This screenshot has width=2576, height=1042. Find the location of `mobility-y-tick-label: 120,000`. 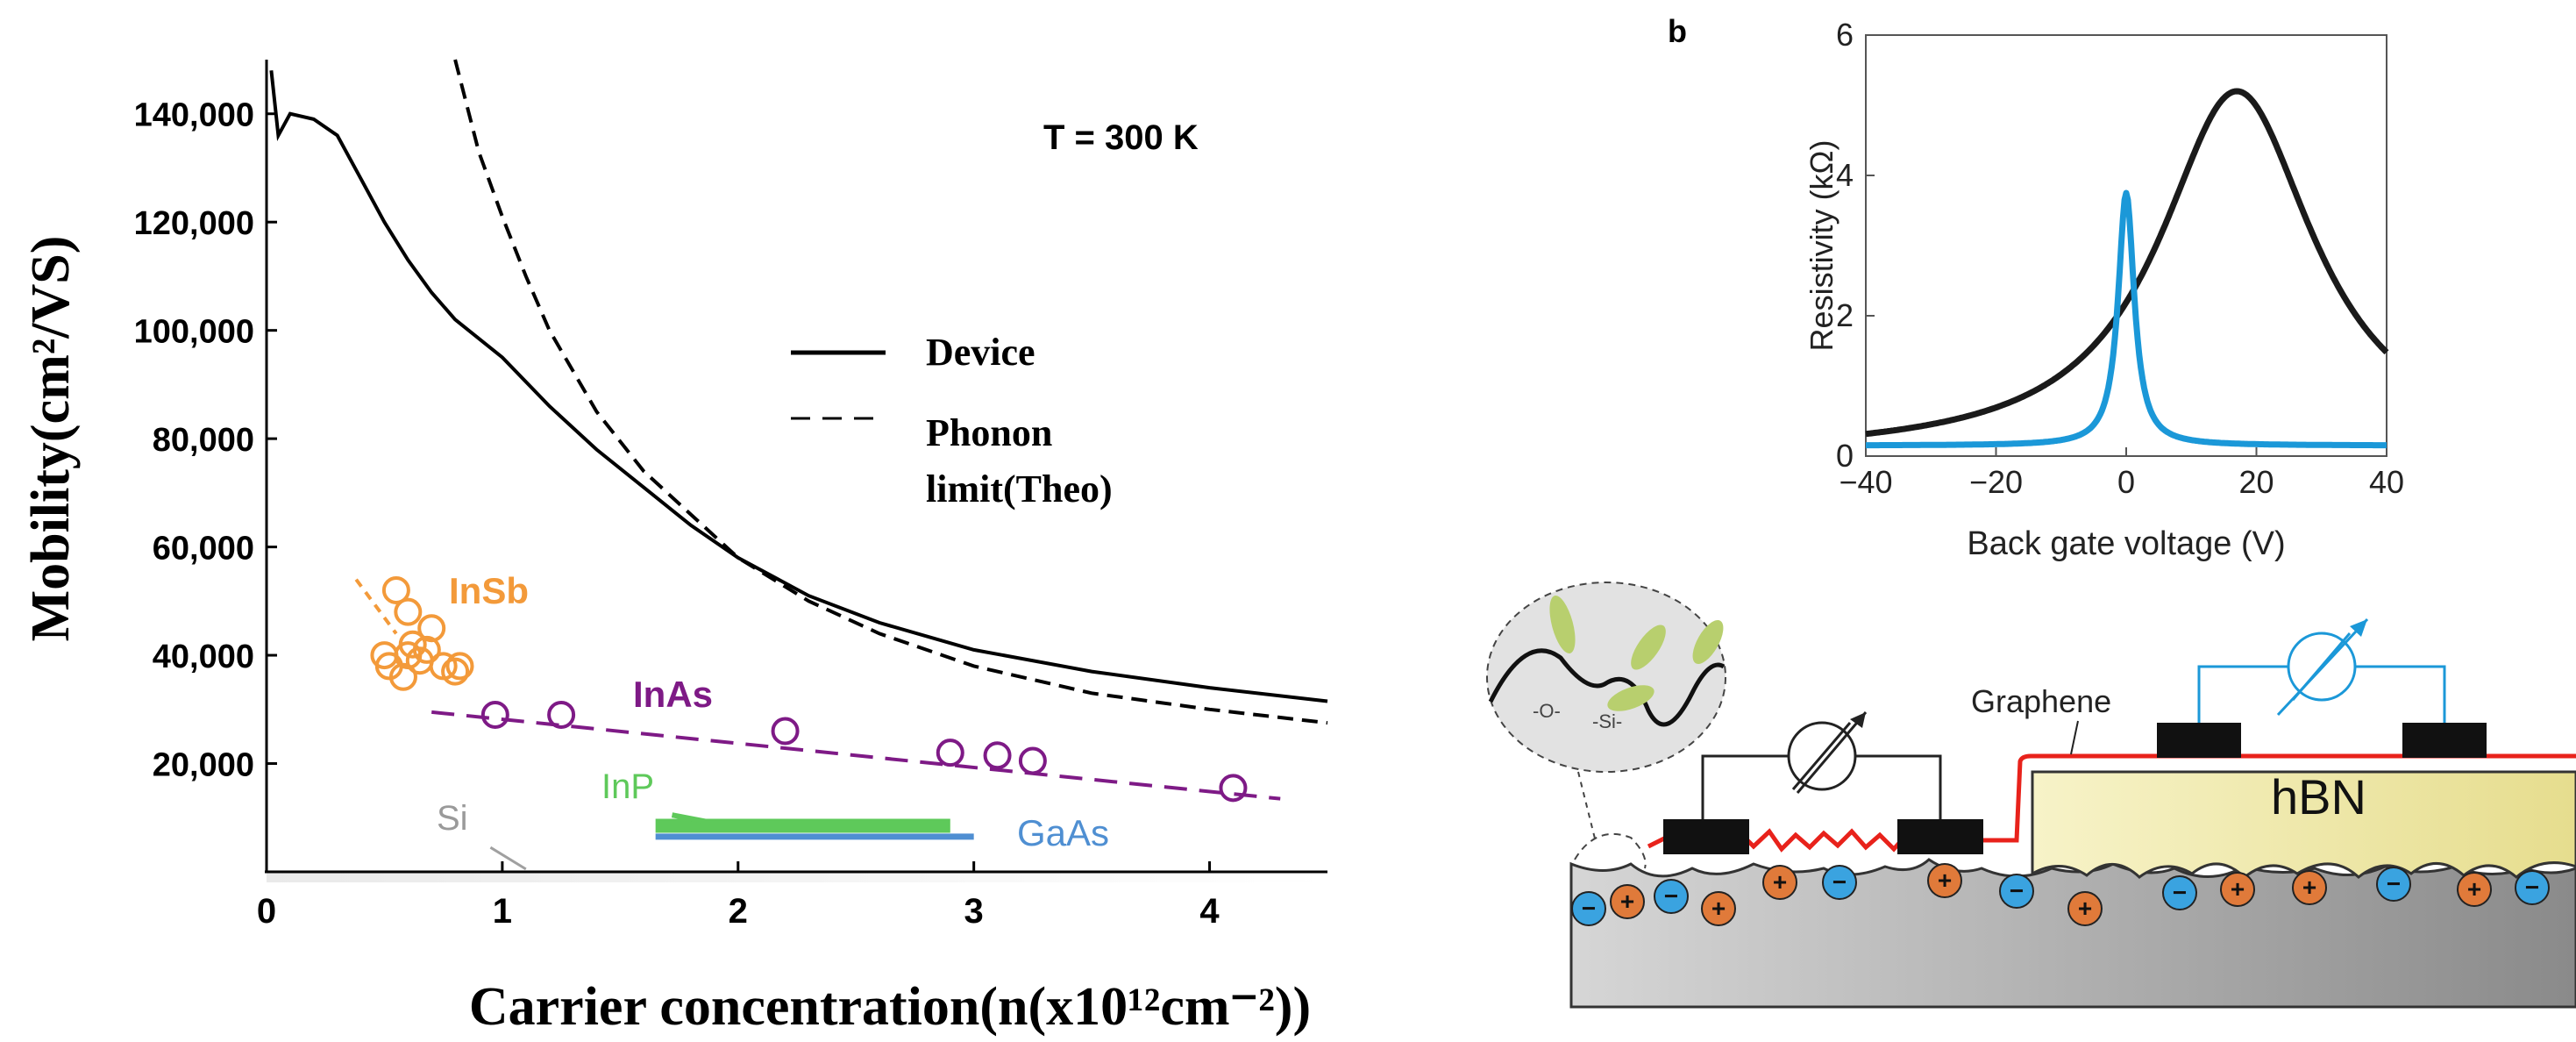

mobility-y-tick-label: 120,000 is located at coordinates (194, 223).